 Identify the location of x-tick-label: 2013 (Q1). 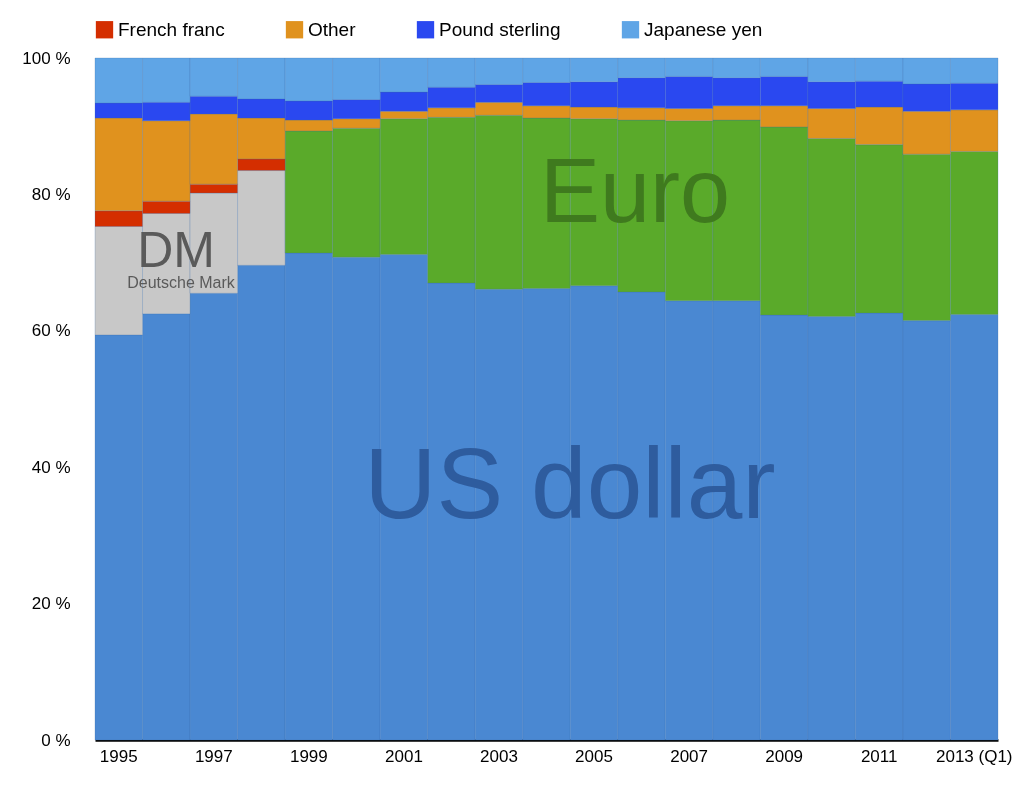
(974, 756).